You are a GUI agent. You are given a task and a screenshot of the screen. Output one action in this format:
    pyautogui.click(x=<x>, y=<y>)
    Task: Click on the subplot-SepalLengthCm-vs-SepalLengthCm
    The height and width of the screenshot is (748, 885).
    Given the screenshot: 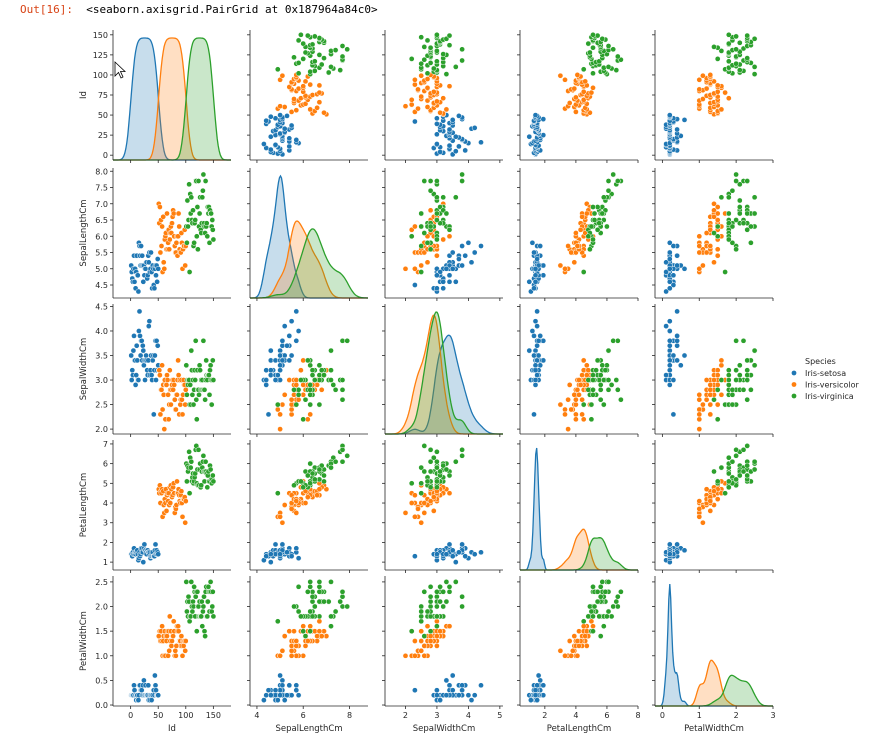 What is the action you would take?
    pyautogui.click(x=307, y=234)
    